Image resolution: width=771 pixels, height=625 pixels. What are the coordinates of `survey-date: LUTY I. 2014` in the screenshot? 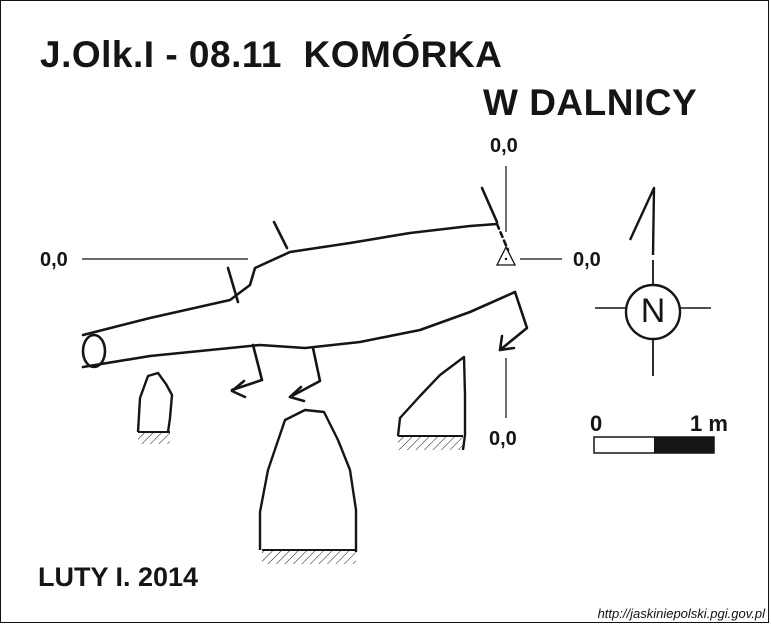 It's located at (118, 577).